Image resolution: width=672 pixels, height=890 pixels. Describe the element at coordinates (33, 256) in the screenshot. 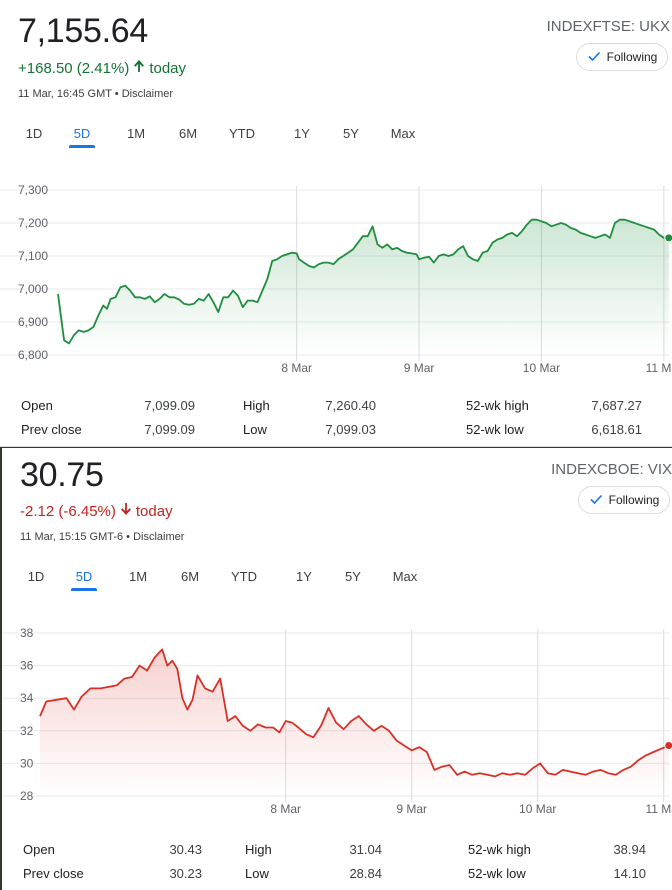

I see `y-tick-label: 7,100` at that location.